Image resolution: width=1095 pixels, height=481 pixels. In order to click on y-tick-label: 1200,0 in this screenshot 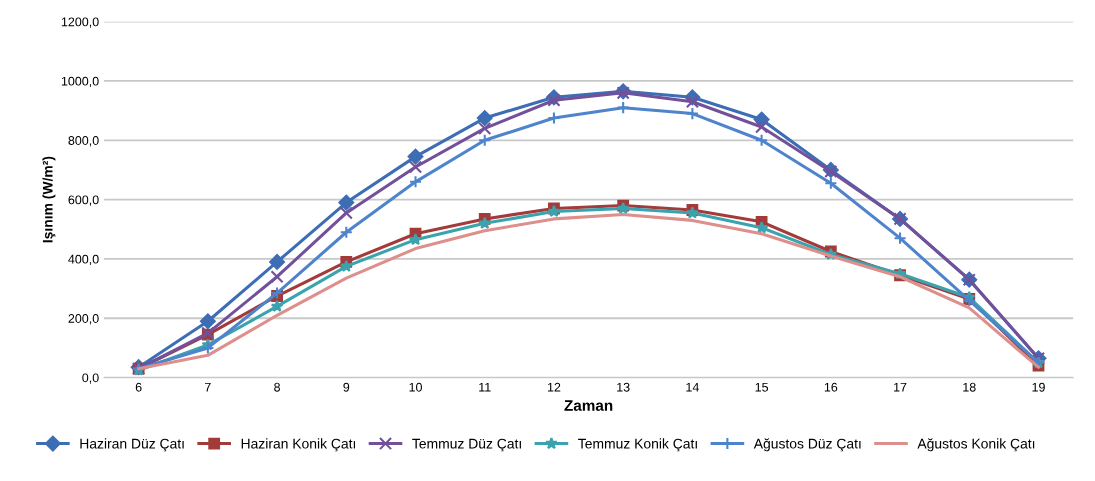, I will do `click(80, 22)`.